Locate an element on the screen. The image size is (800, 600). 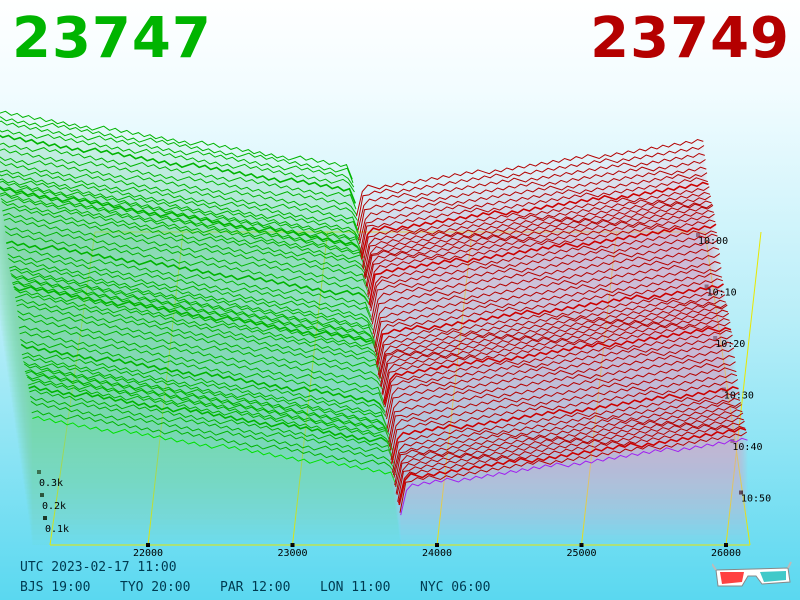
time-tick-label: 10:00 is located at coordinates (713, 241).